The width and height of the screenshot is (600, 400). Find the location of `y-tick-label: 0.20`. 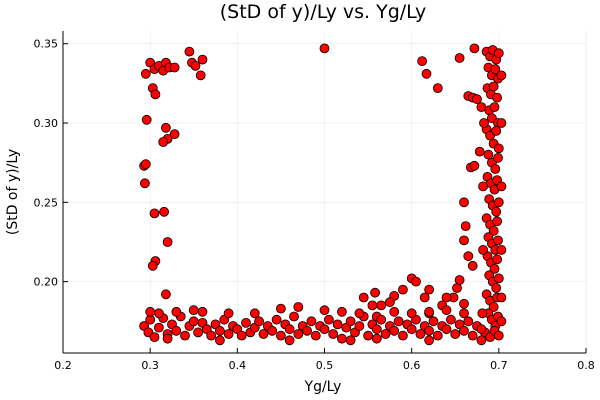

y-tick-label: 0.20 is located at coordinates (46, 282).